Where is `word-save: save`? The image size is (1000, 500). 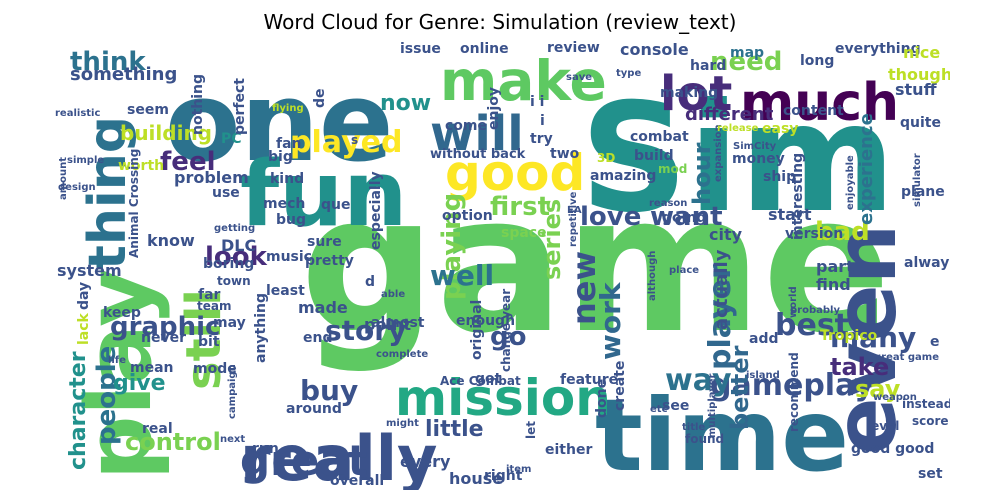 word-save: save is located at coordinates (579, 77).